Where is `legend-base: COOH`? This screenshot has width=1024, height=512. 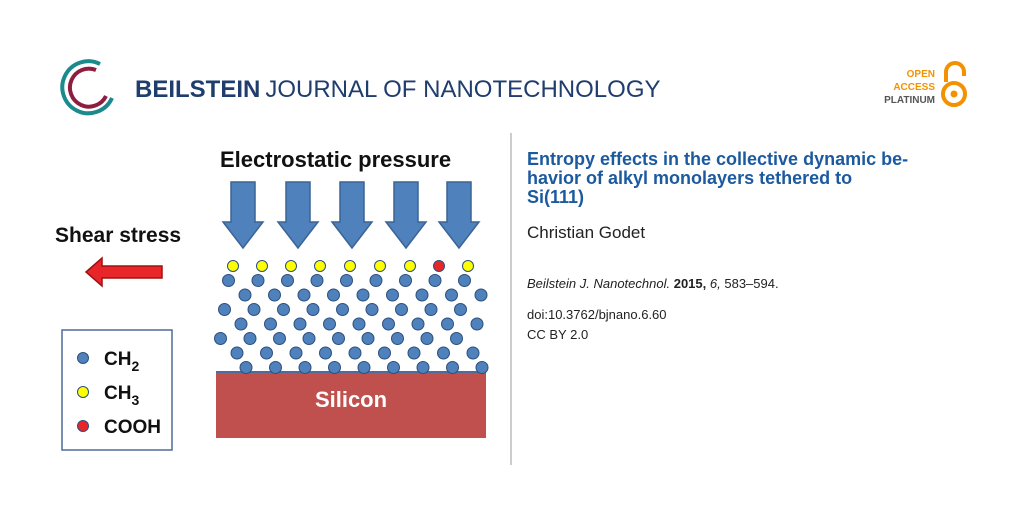
legend-base: COOH is located at coordinates (132, 427).